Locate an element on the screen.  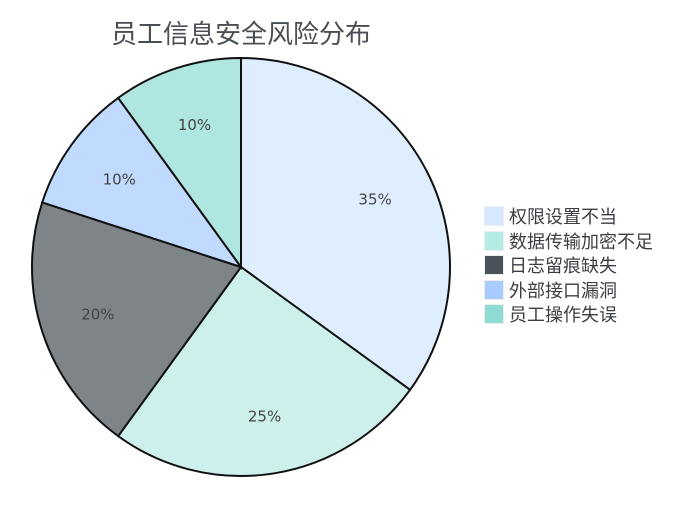
legend-label: 数据传输加密不足 is located at coordinates (581, 242).